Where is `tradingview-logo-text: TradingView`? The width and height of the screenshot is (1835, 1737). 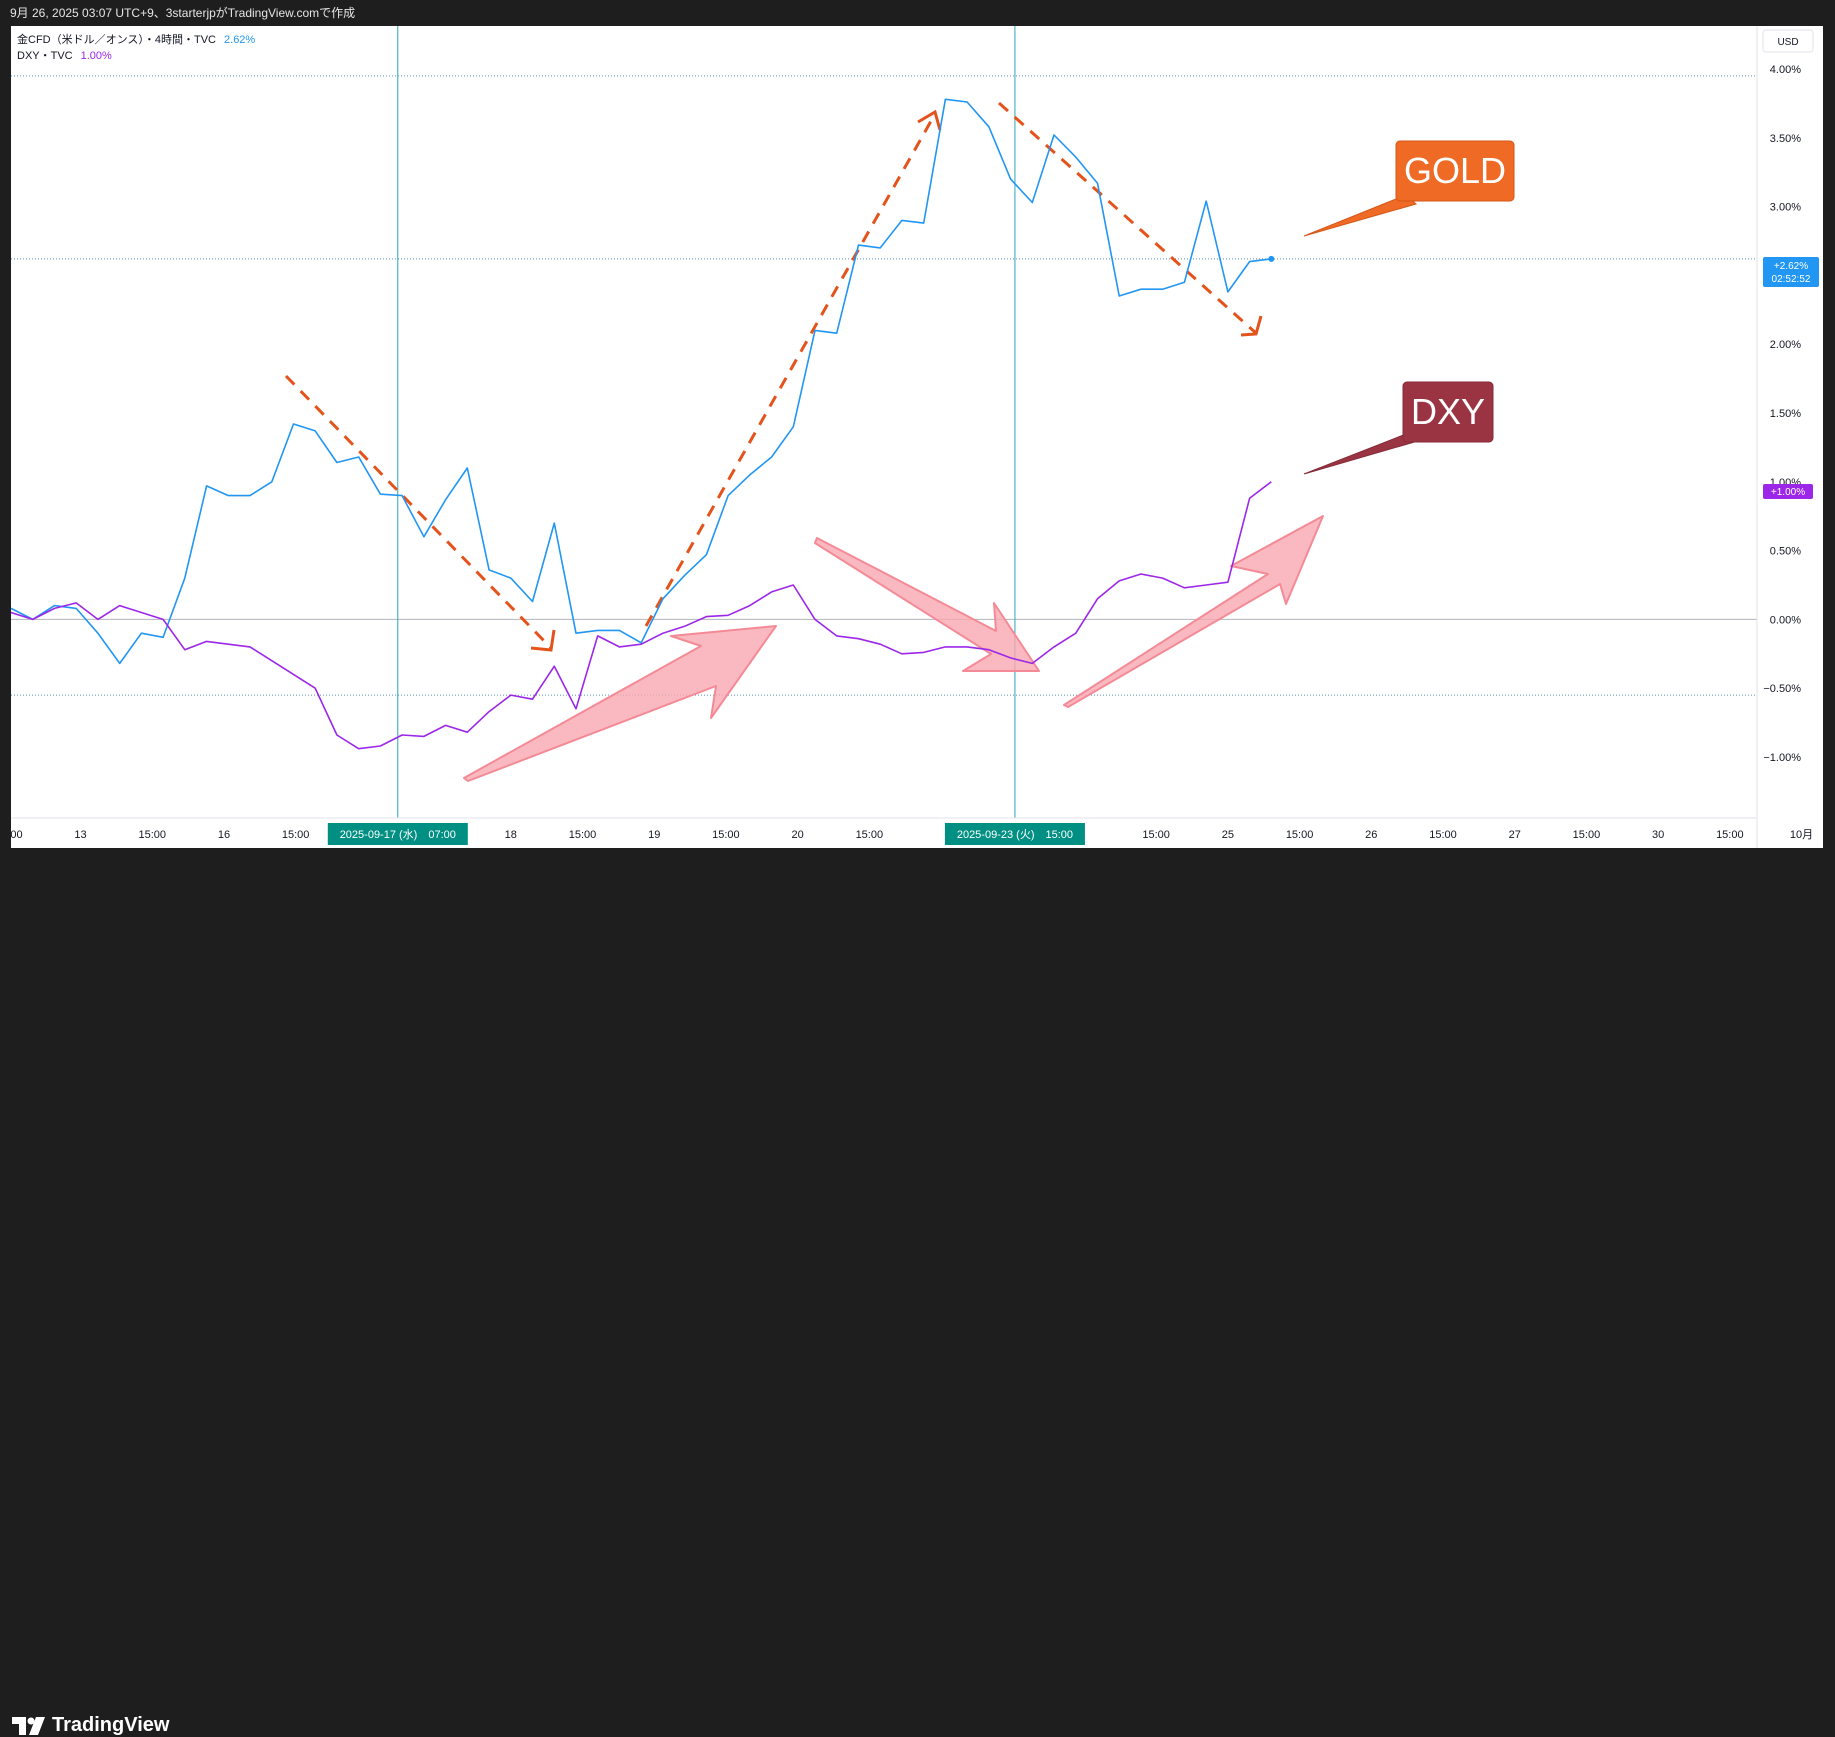
tradingview-logo-text: TradingView is located at coordinates (111, 1725).